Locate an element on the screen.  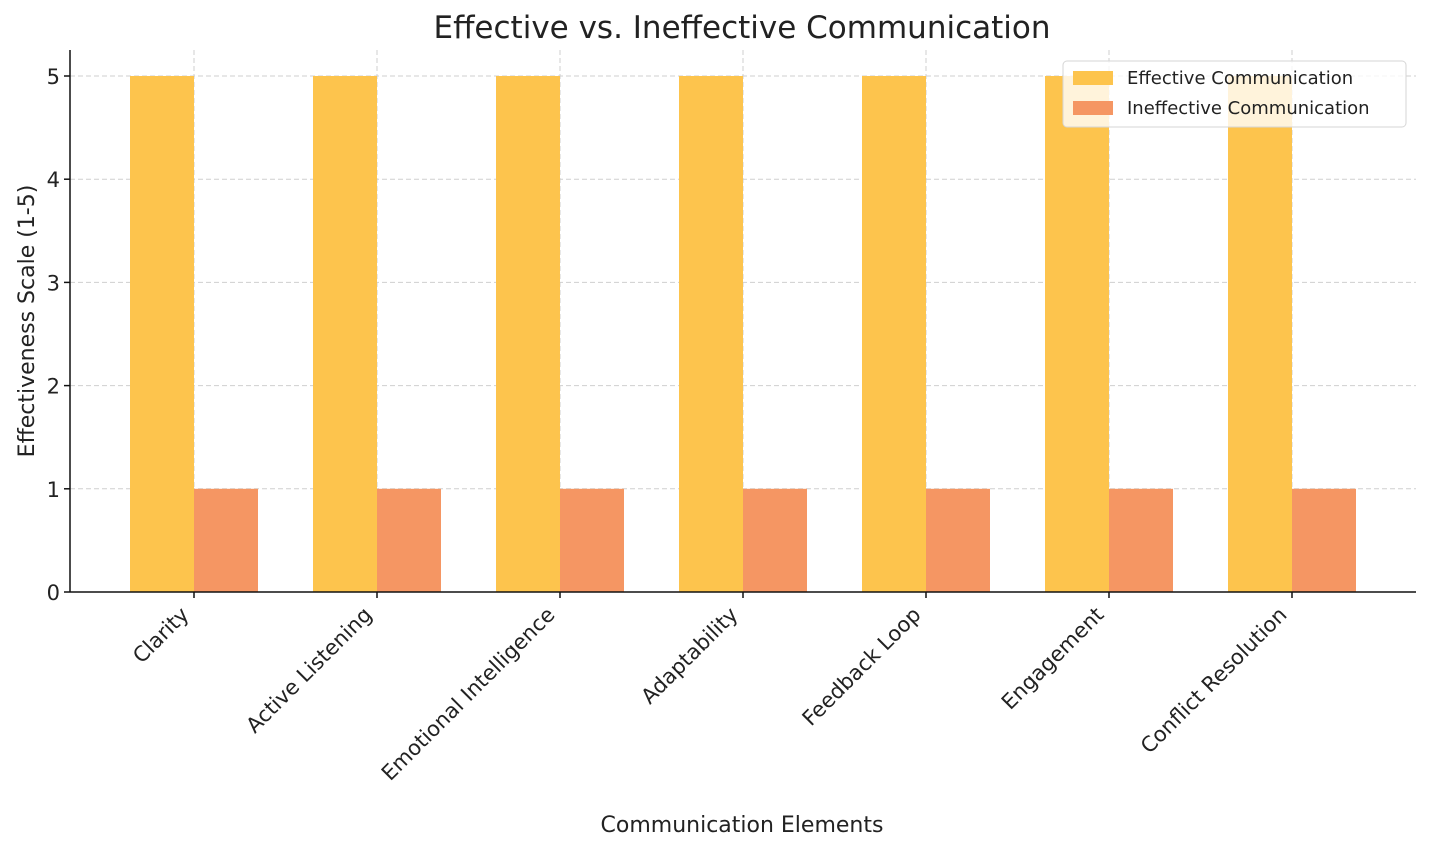
legend-swatch-ineffective is located at coordinates (1093, 108).